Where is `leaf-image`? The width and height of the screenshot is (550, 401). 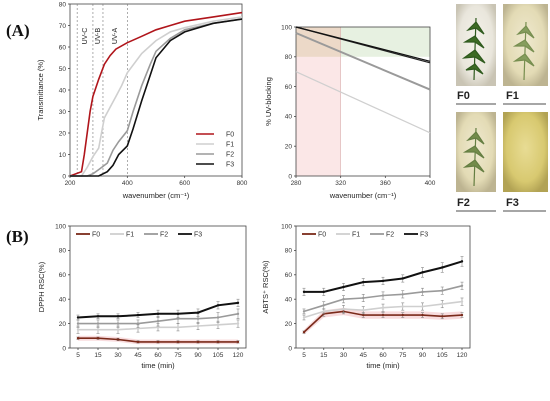
leaf-image is located at coordinates (473, 157).